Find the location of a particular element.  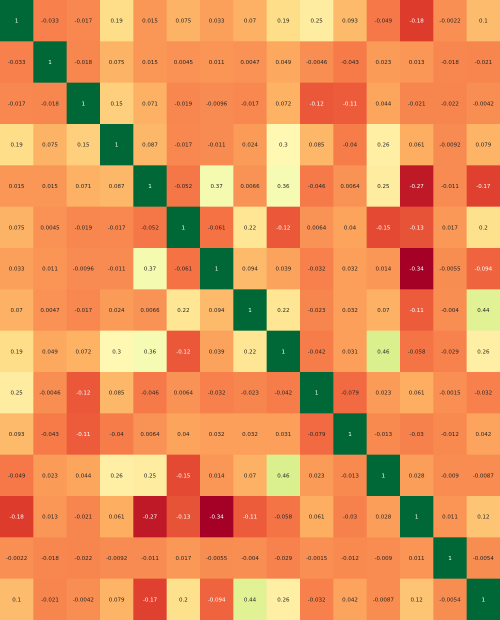

heatmap-cell-r14-c3 is located at coordinates (117, 599).